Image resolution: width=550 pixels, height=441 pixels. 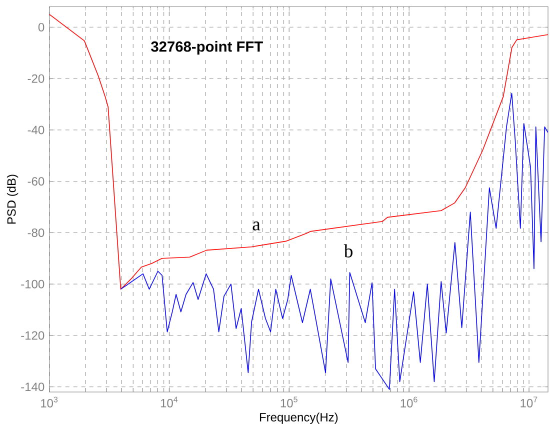 I want to click on y-tick-label: 0, so click(x=41, y=27).